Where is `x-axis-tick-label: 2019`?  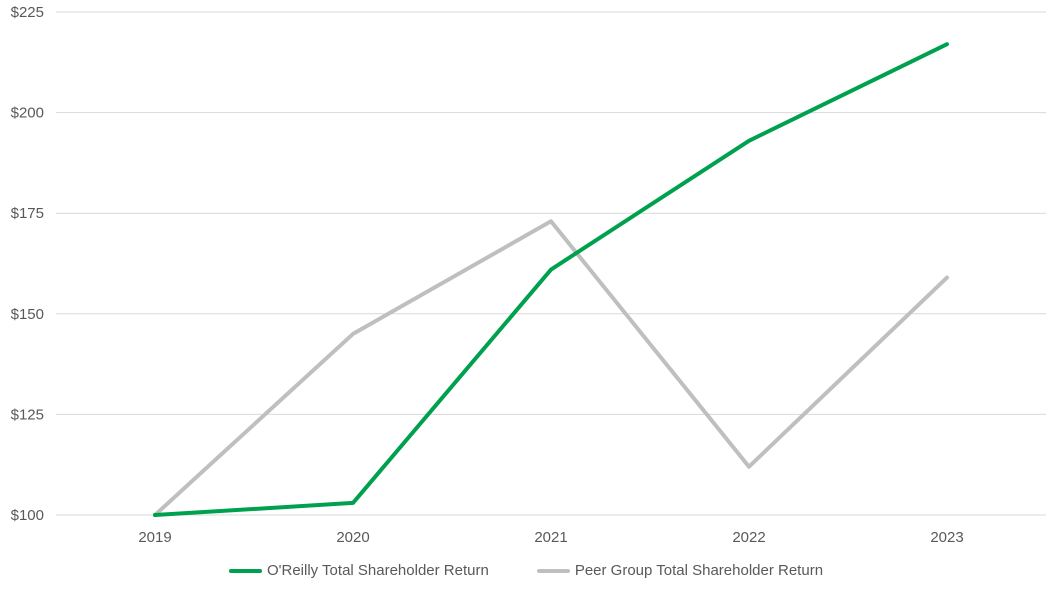 x-axis-tick-label: 2019 is located at coordinates (154, 537).